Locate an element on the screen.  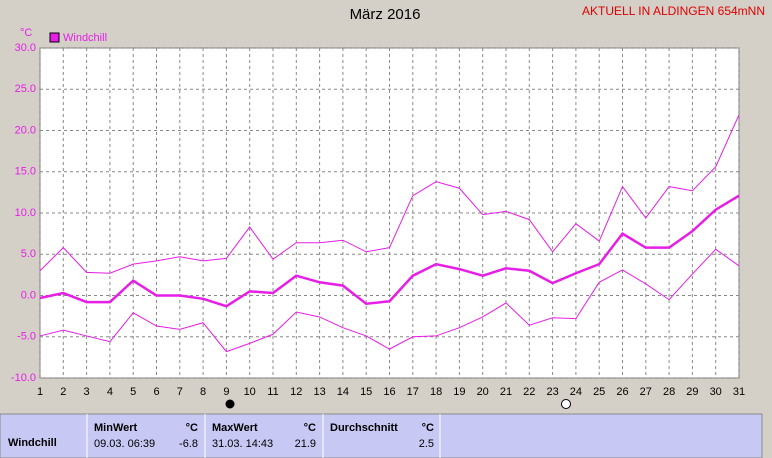
x-tick-label: 4 is located at coordinates (110, 392).